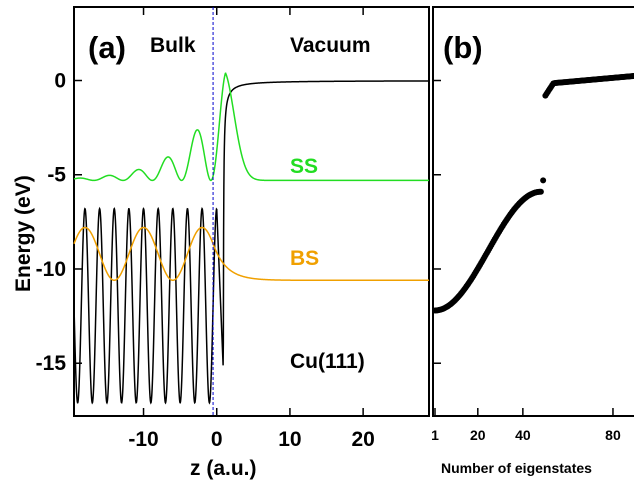 The height and width of the screenshot is (485, 634). What do you see at coordinates (523, 435) in the screenshot?
I see `x-tick-label-b: 40` at bounding box center [523, 435].